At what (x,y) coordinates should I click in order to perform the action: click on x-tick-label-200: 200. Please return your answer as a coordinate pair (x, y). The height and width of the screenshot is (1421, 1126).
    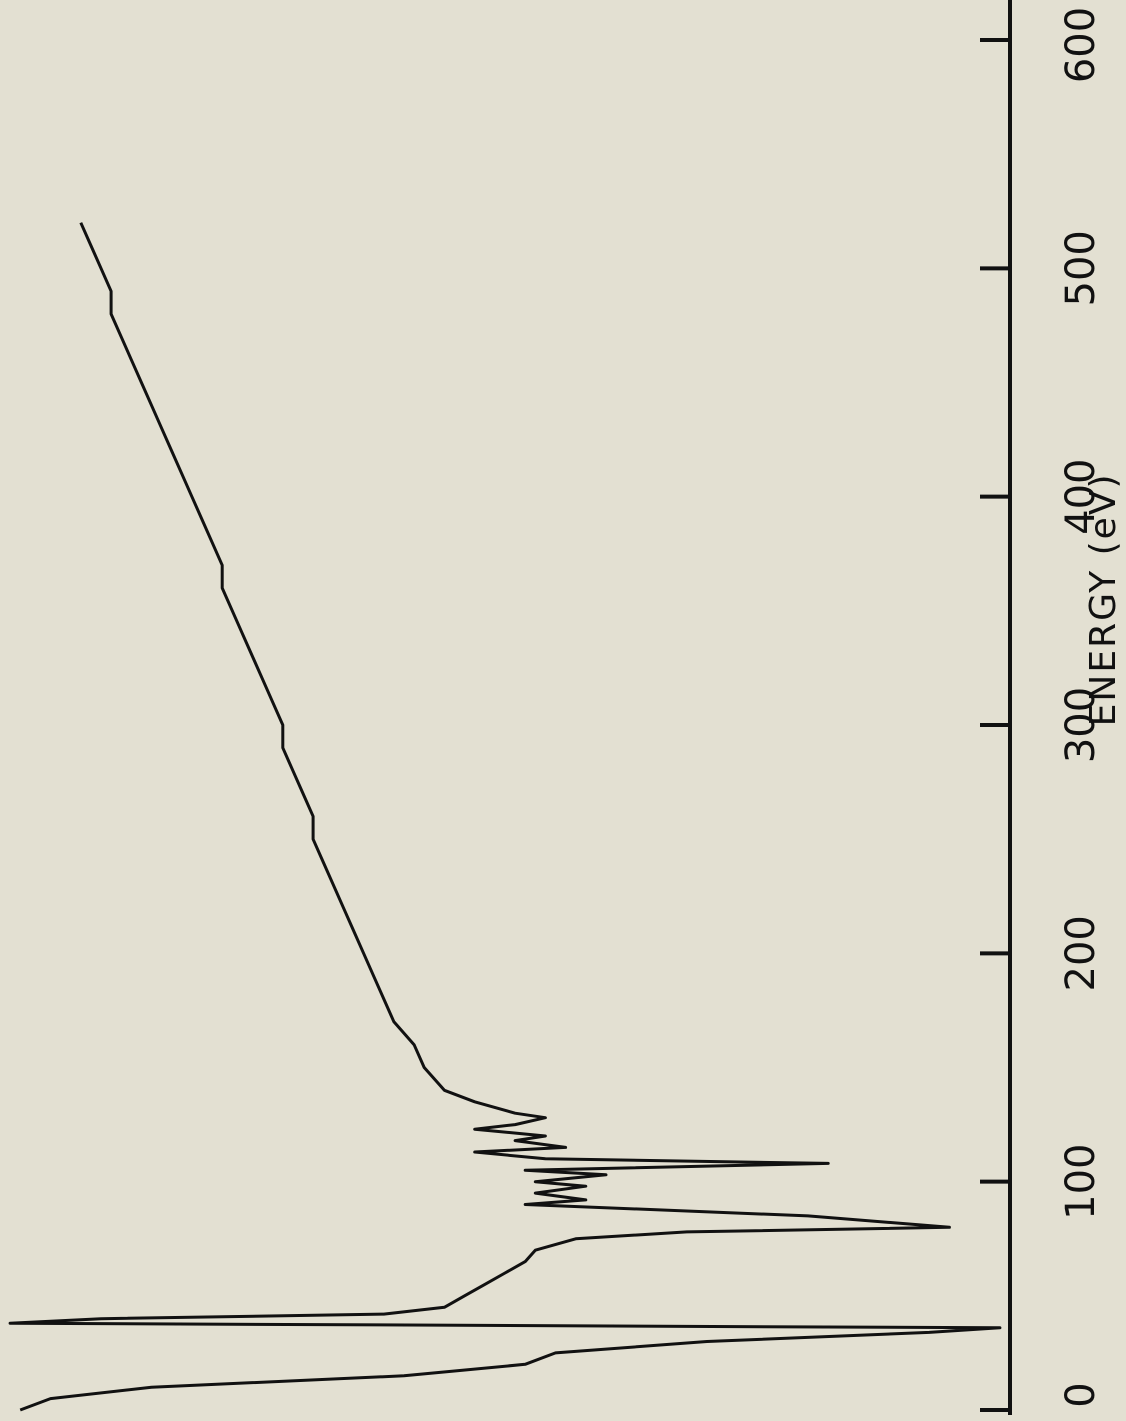
    Looking at the image, I should click on (1081, 953).